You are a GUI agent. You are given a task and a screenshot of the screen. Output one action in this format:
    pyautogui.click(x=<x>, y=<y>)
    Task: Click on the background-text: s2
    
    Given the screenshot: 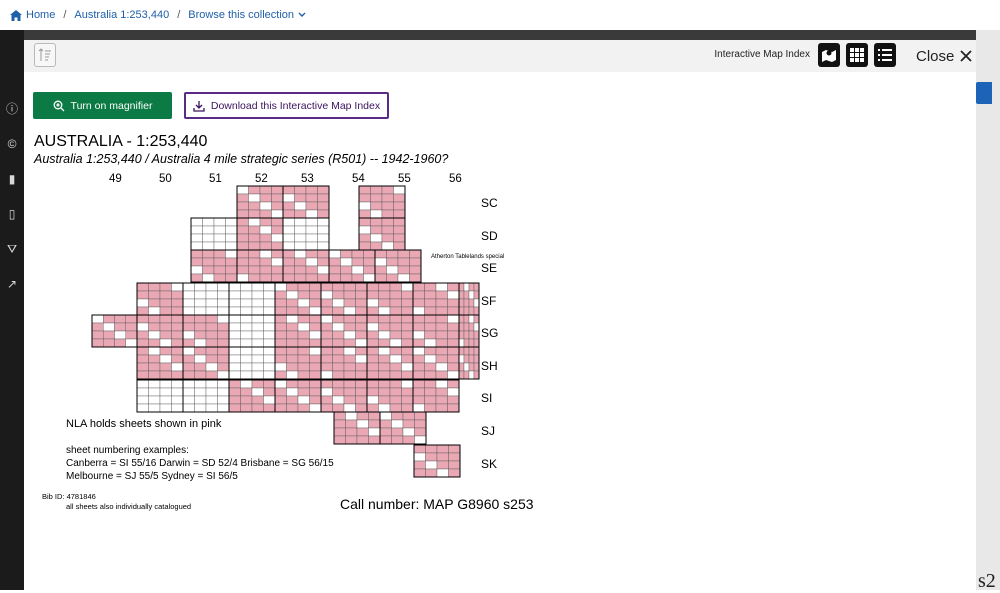 What is the action you would take?
    pyautogui.click(x=987, y=581)
    